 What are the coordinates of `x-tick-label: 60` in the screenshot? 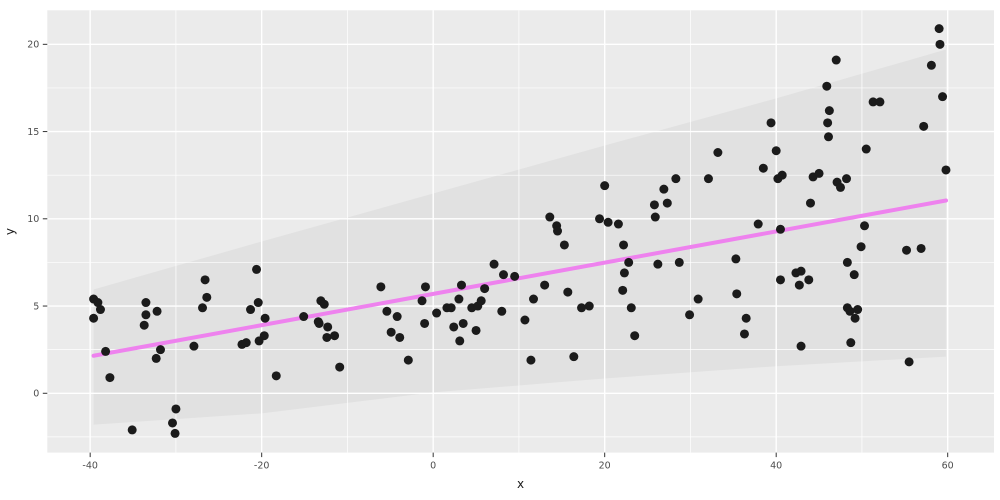 It's located at (948, 466).